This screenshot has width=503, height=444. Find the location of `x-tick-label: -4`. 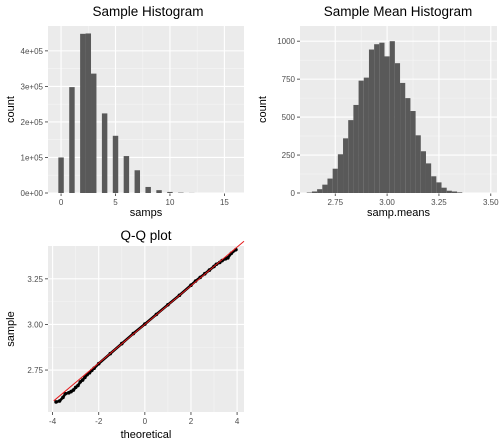

x-tick-label: -4 is located at coordinates (53, 421).